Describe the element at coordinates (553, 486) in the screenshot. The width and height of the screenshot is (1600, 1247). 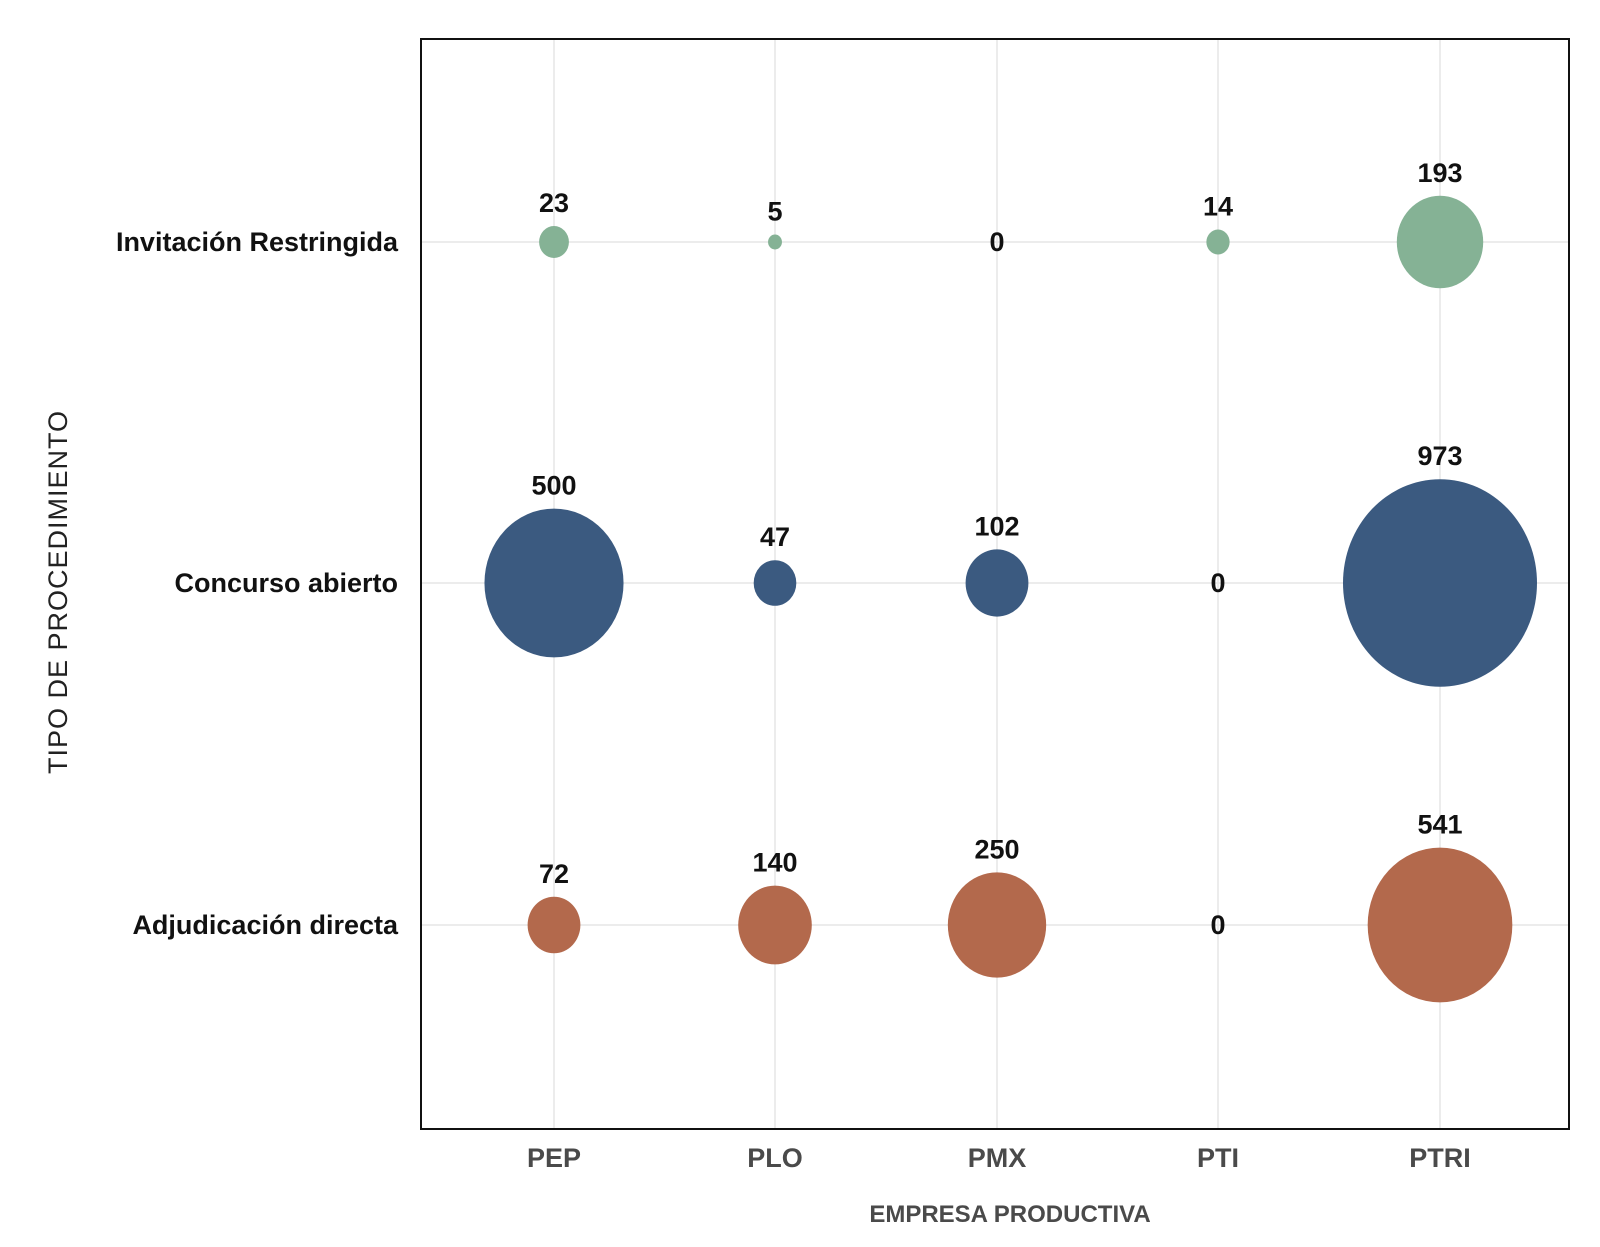
I see `value-label-concurso-abierto-pep: 500` at that location.